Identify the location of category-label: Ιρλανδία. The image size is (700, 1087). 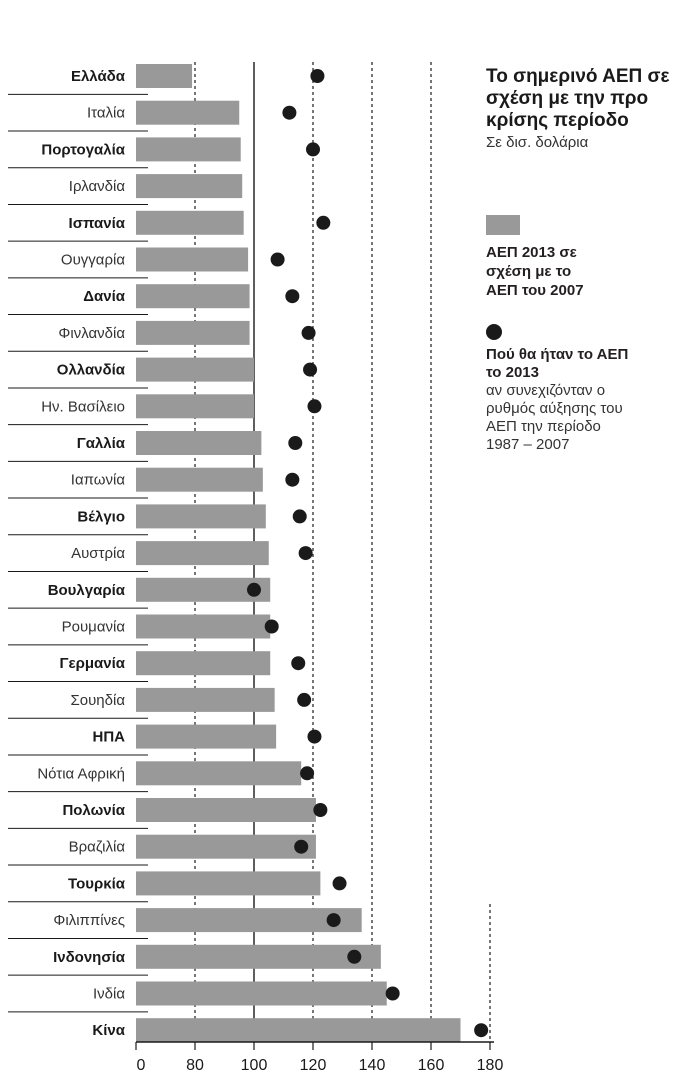
(97, 186).